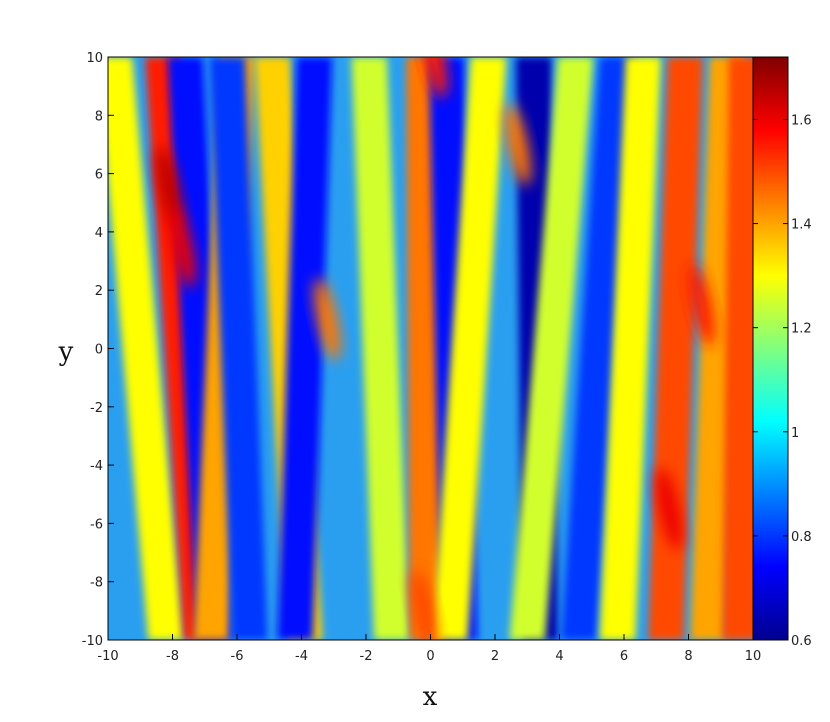 This screenshot has height=722, width=830. I want to click on y-tick-label: 0, so click(99, 350).